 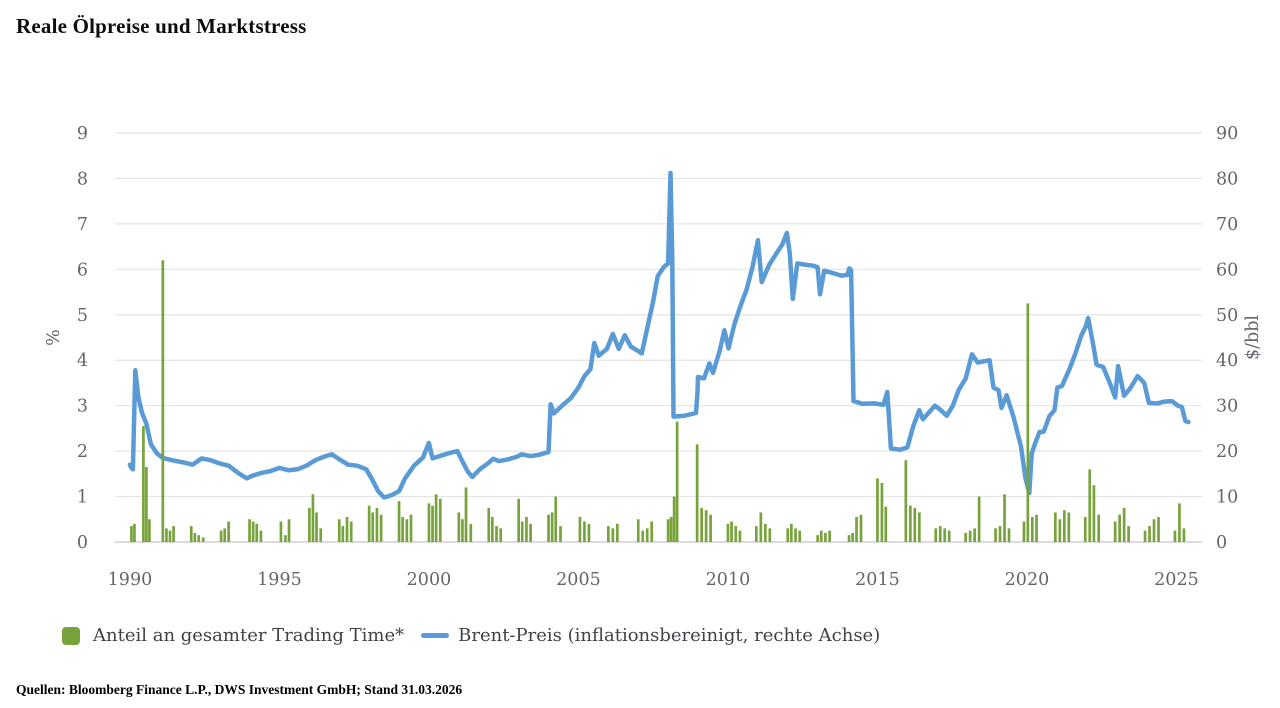 What do you see at coordinates (877, 580) in the screenshot?
I see `x-tick-label: 2015` at bounding box center [877, 580].